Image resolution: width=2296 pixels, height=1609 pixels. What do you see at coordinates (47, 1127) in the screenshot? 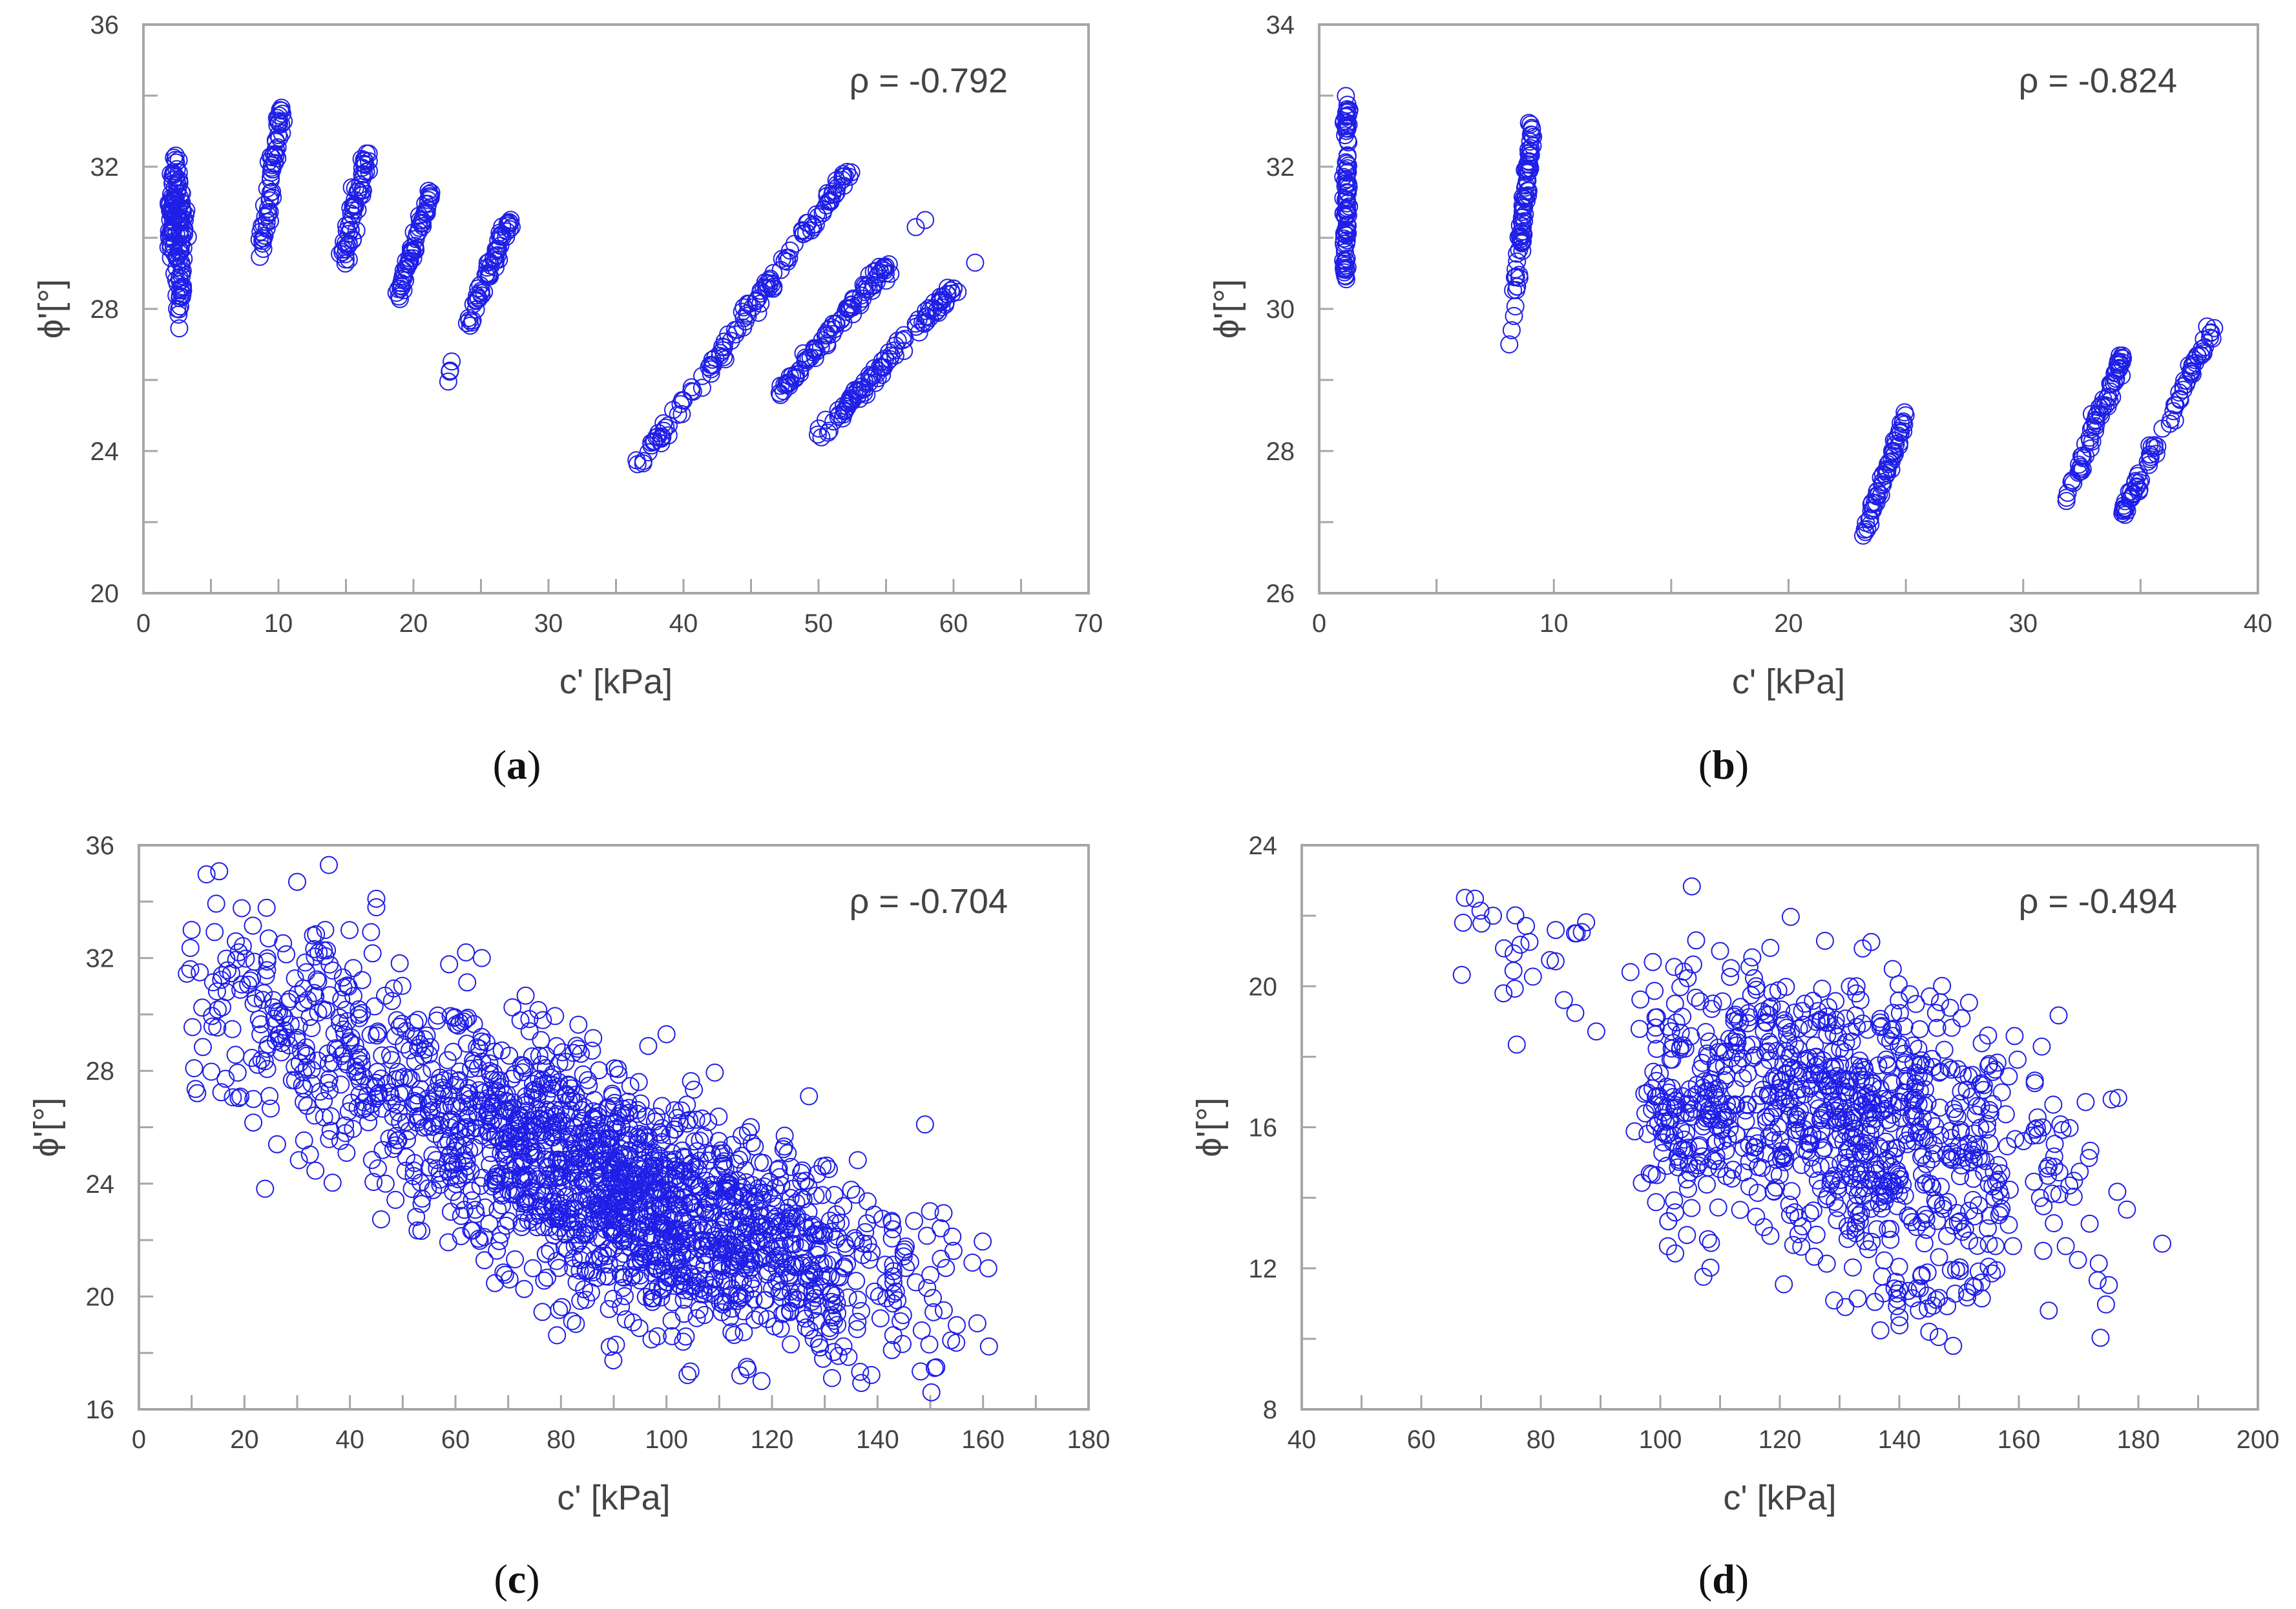
I see `y-axis-label: ϕ'[°]` at bounding box center [47, 1127].